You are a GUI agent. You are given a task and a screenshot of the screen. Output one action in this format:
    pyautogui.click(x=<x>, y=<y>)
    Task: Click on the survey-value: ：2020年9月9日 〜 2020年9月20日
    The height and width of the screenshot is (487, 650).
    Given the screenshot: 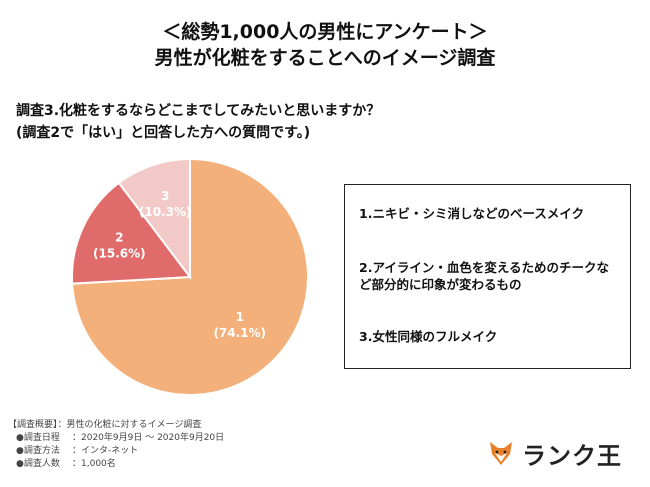 What is the action you would take?
    pyautogui.click(x=148, y=438)
    